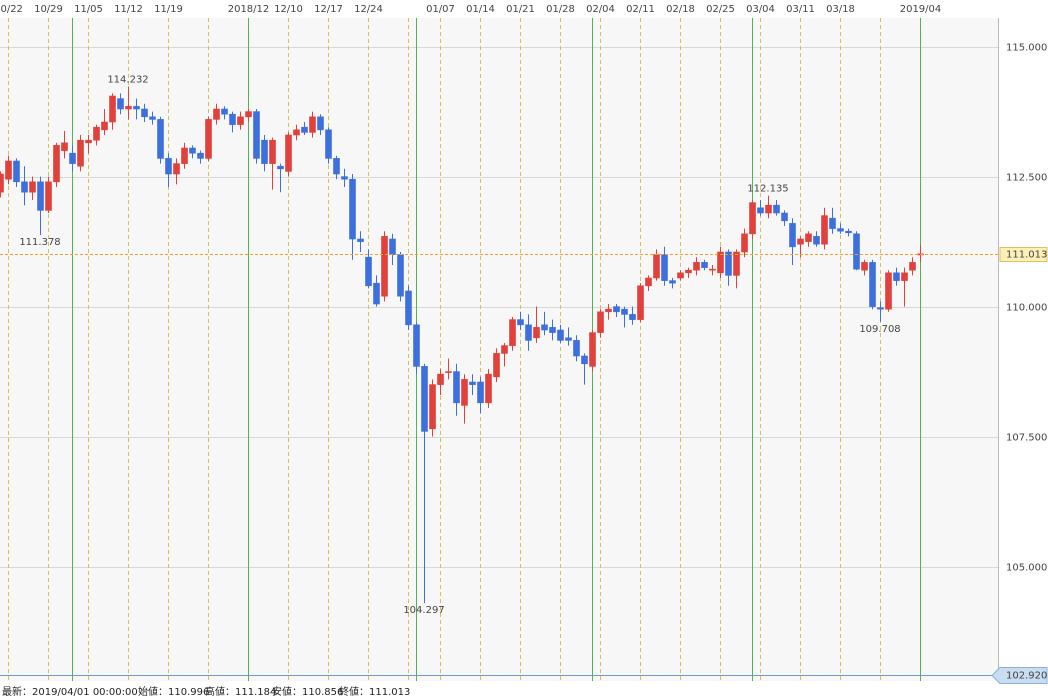 Image resolution: width=1048 pixels, height=699 pixels. Describe the element at coordinates (767, 189) in the screenshot. I see `extreme-label: 112.135` at that location.